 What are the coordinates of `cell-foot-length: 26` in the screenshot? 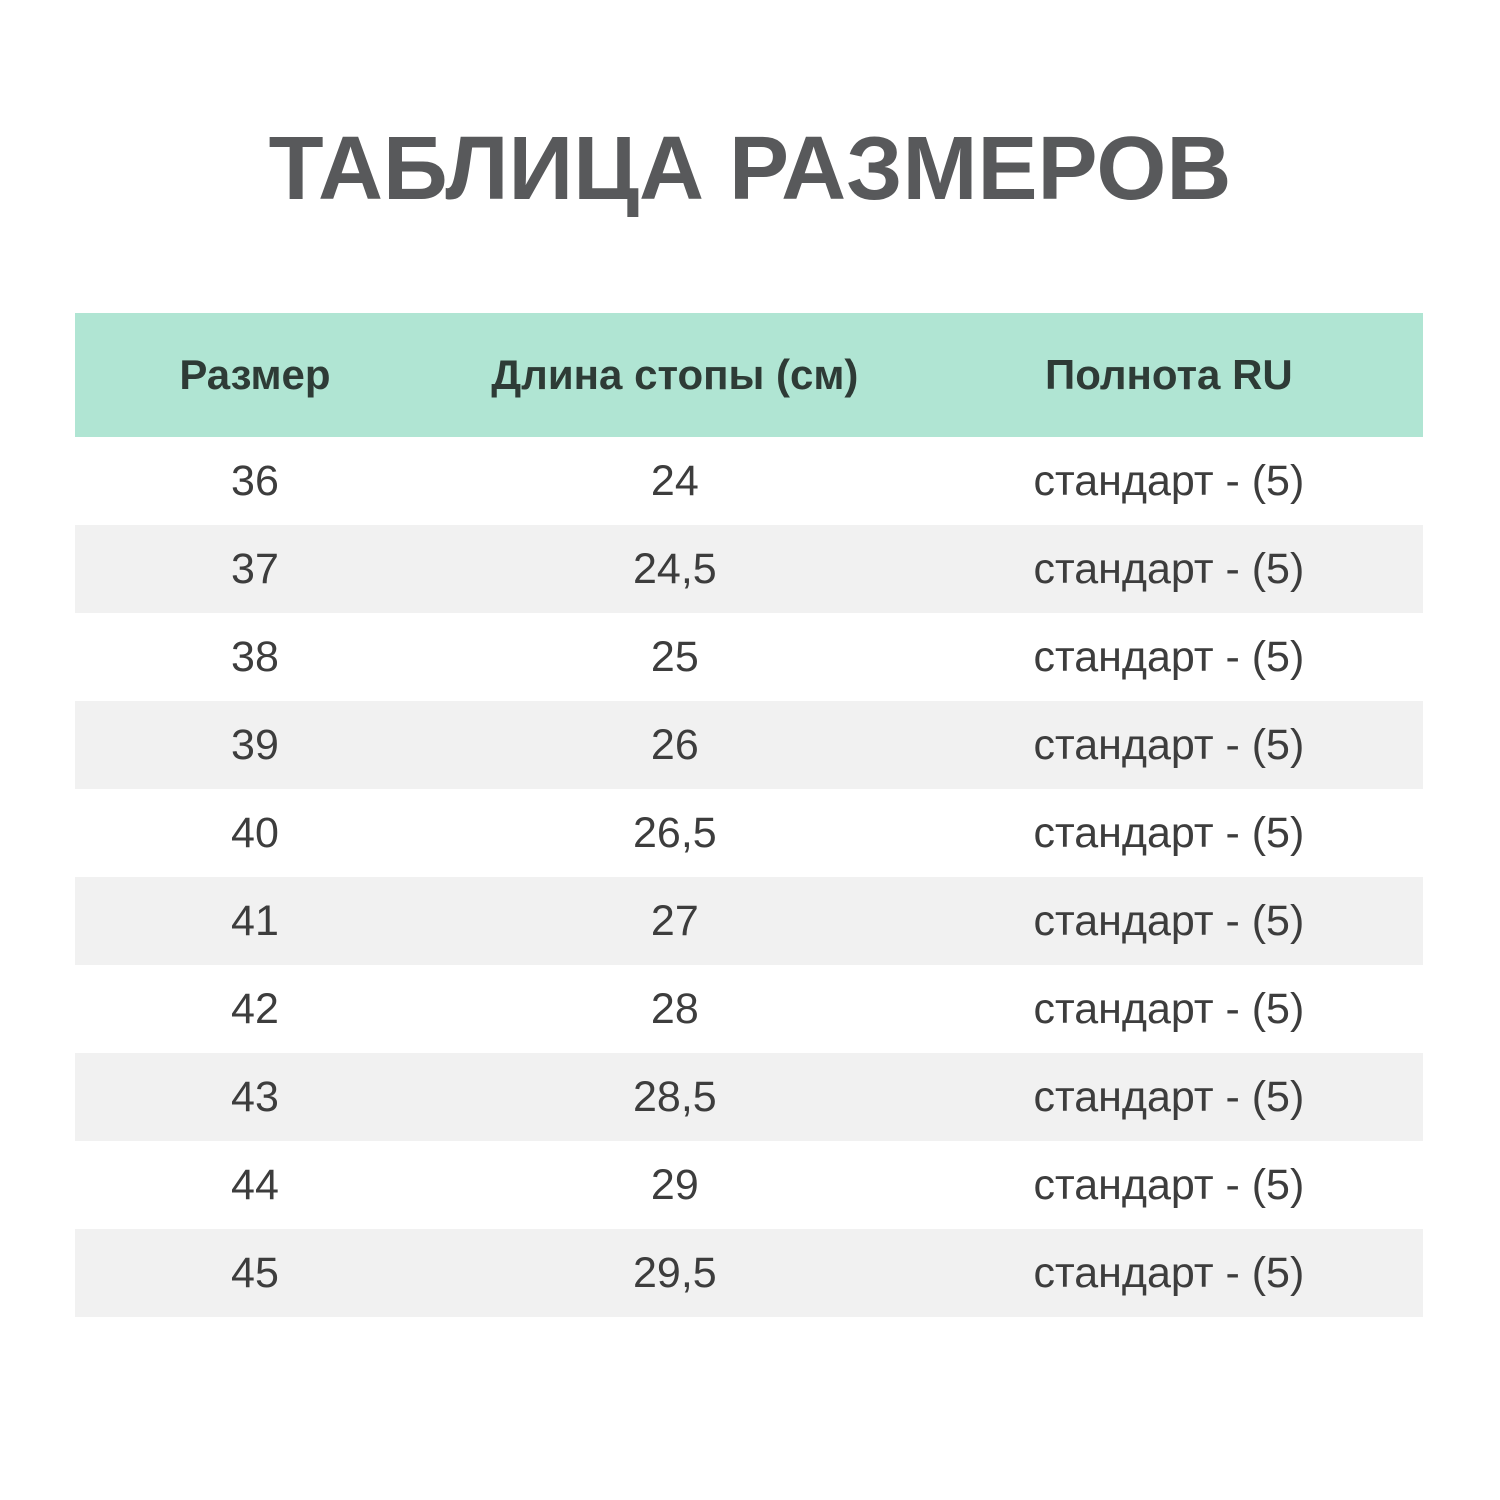 It's located at (674, 744).